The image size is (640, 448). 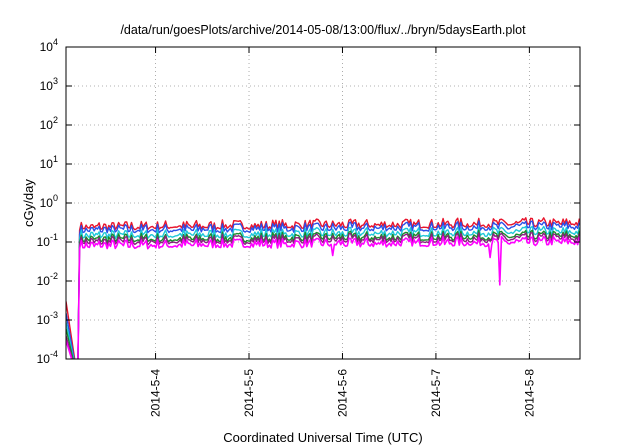 I want to click on y-tick-label: 10³, so click(x=49, y=84).